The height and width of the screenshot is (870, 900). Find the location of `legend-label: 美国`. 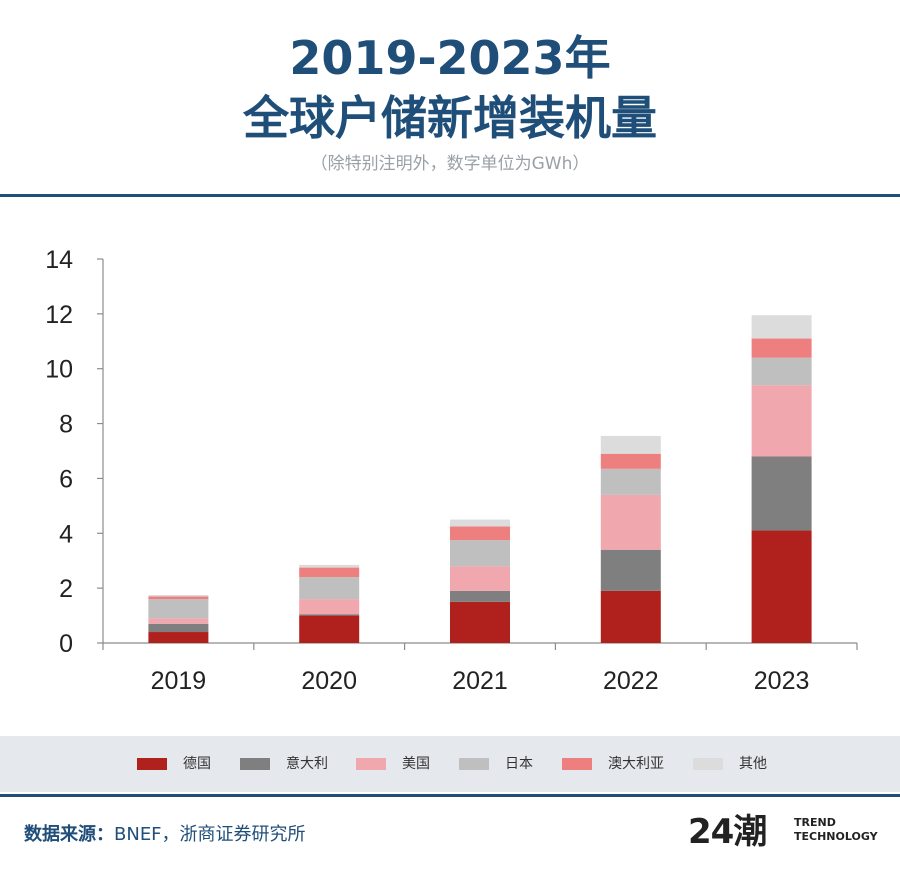

legend-label: 美国 is located at coordinates (416, 764).